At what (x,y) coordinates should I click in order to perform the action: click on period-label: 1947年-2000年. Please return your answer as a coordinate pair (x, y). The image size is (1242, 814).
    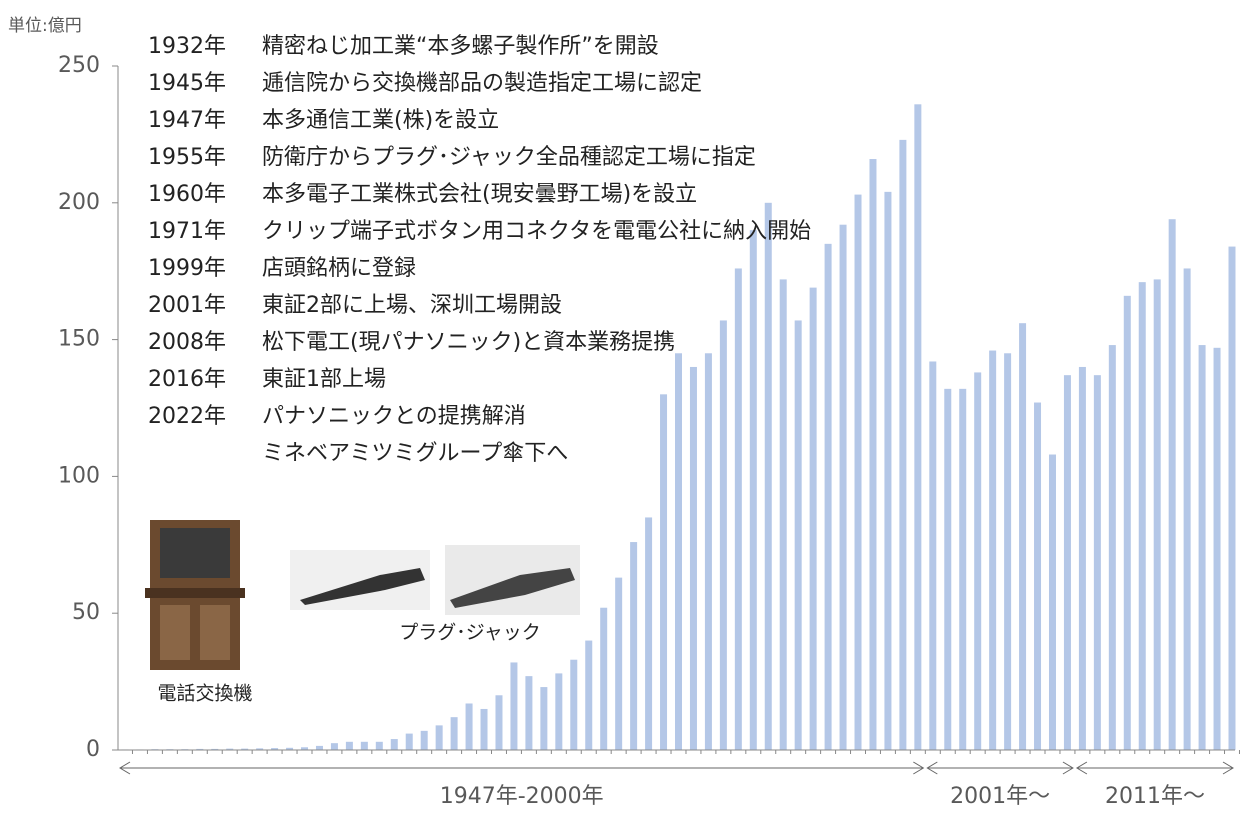
    Looking at the image, I should click on (522, 796).